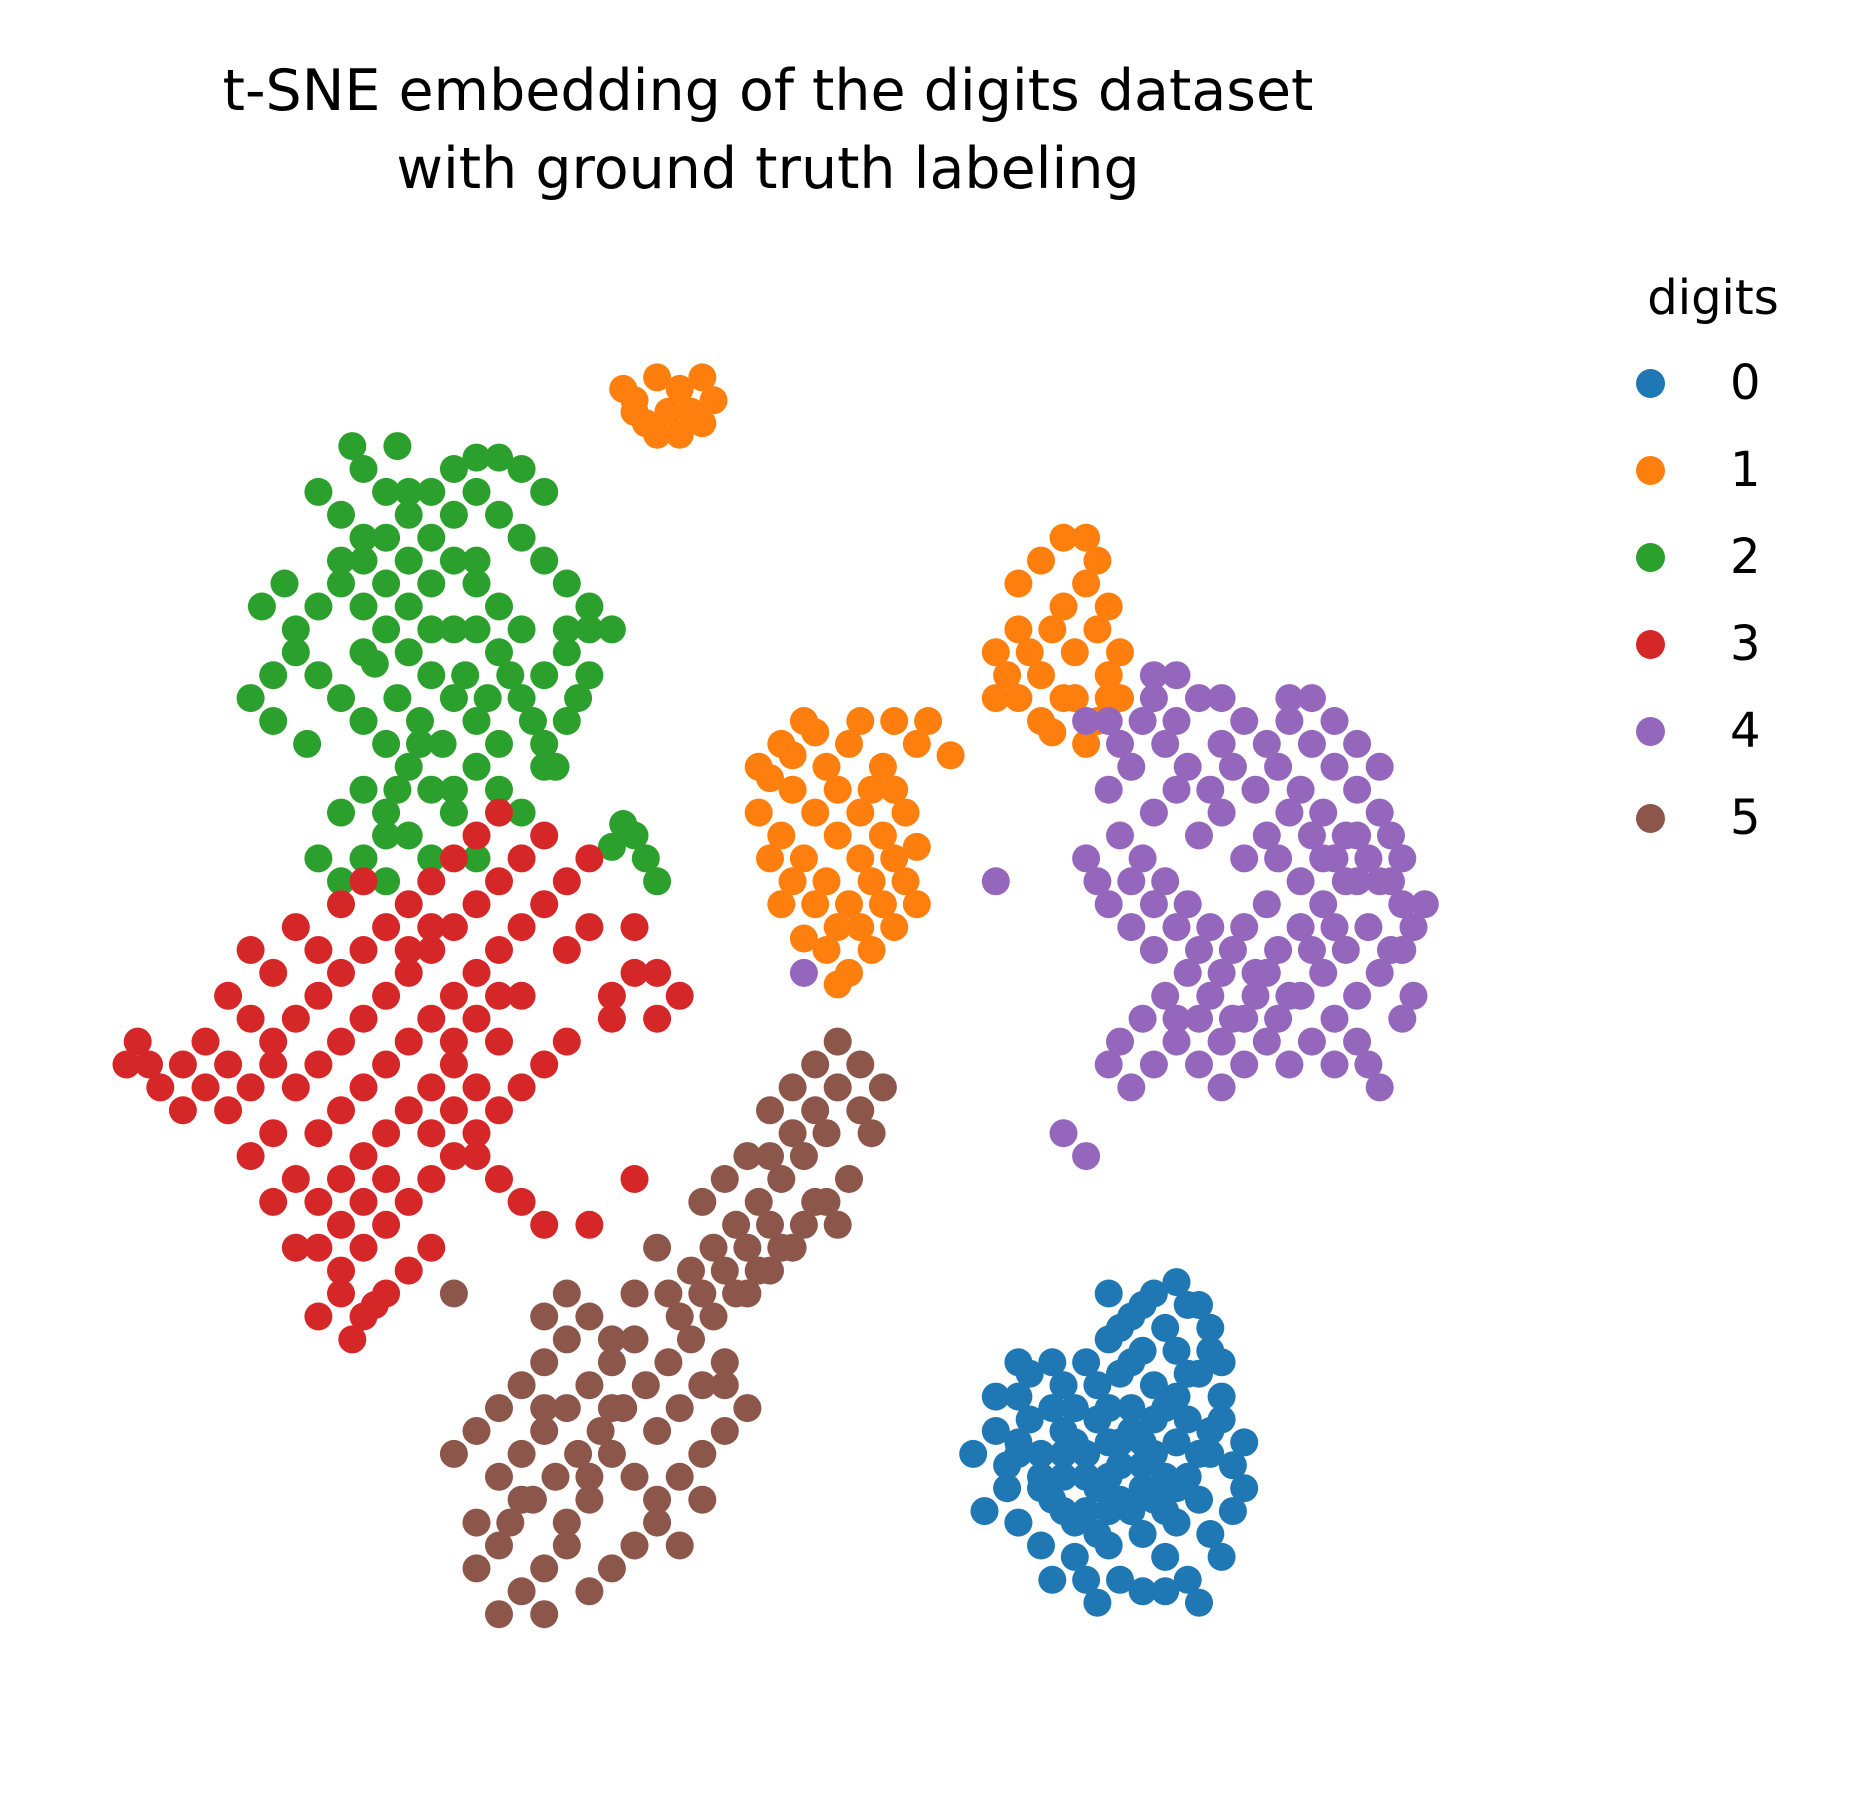  I want to click on legend: digits 0 1 2 3 4 5, so click(1713, 565).